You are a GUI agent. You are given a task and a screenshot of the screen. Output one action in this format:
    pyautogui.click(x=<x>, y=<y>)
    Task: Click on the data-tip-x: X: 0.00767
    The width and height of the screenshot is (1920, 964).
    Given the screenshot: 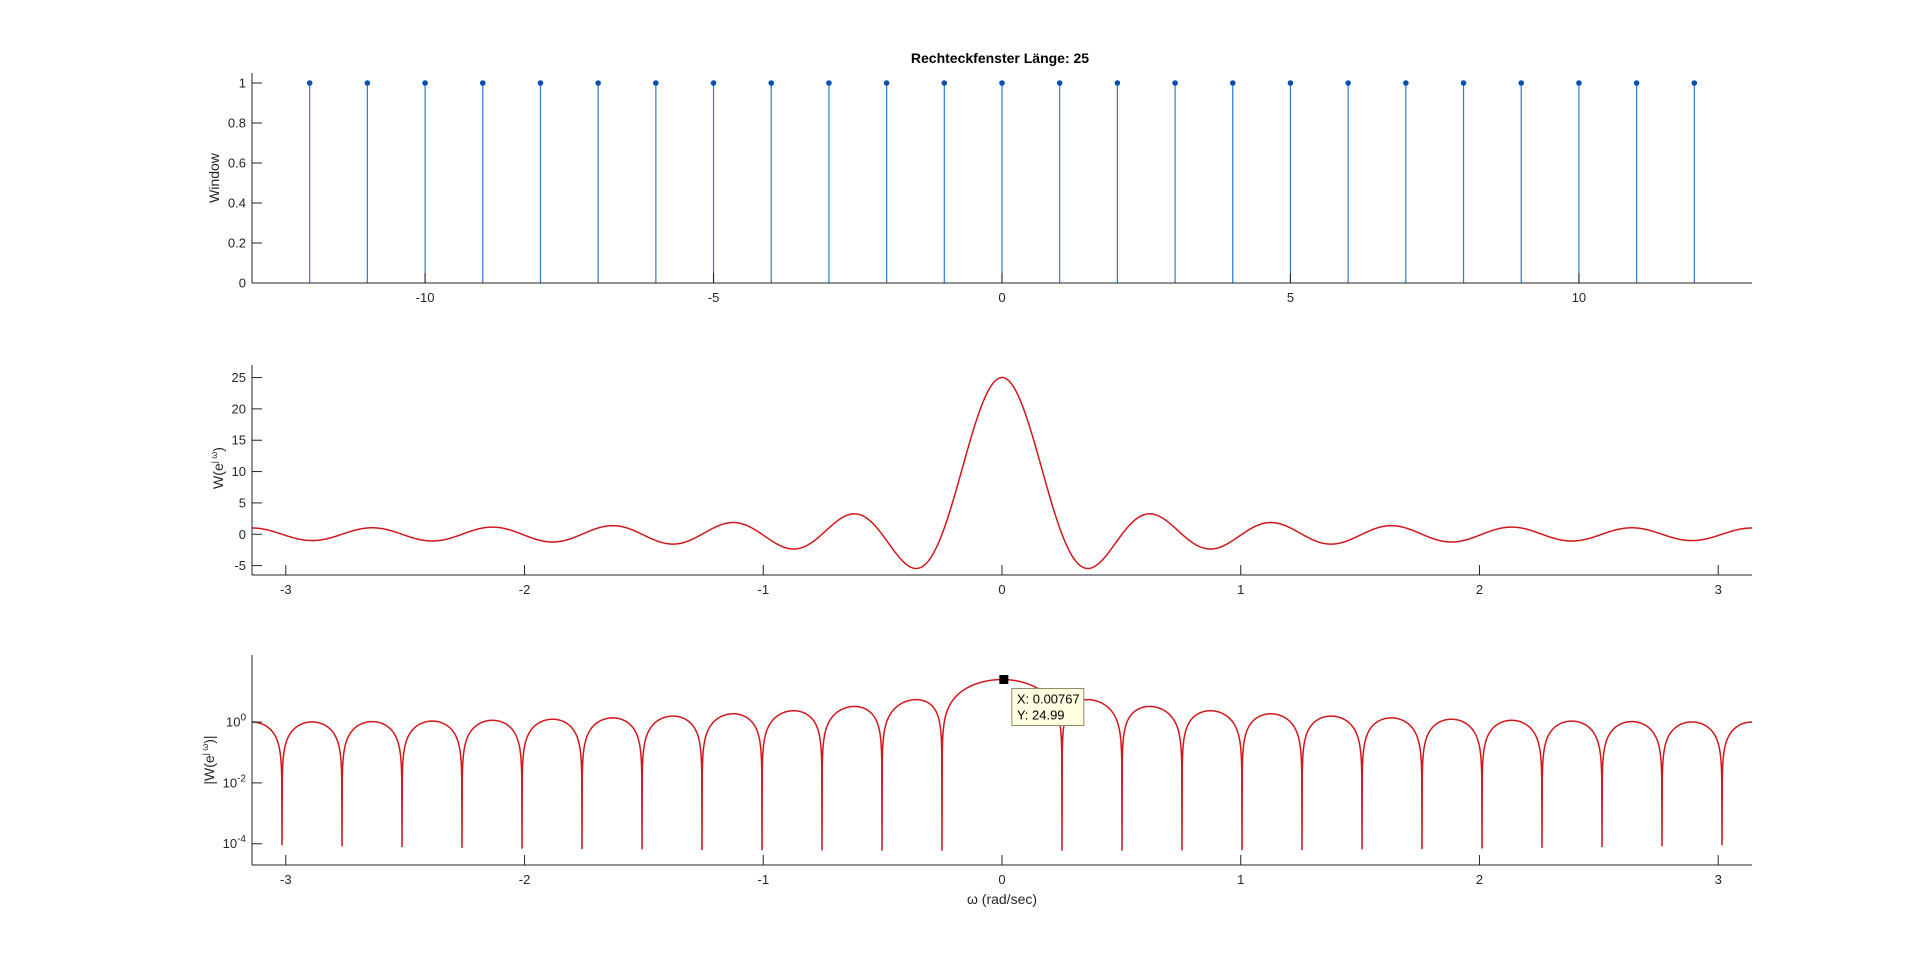 What is the action you would take?
    pyautogui.click(x=1048, y=699)
    